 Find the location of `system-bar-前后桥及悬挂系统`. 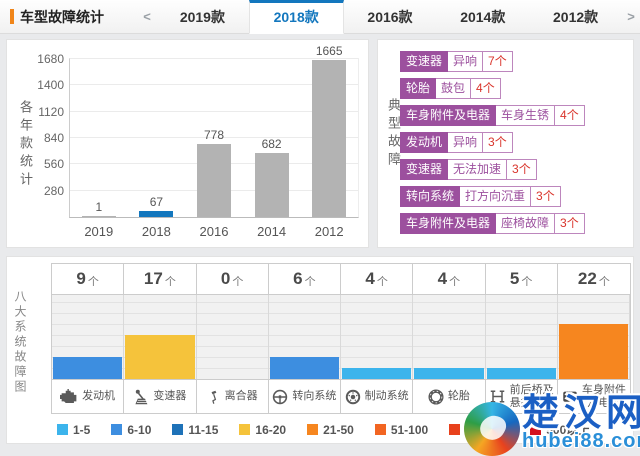

system-bar-前后桥及悬挂系统 is located at coordinates (521, 373).